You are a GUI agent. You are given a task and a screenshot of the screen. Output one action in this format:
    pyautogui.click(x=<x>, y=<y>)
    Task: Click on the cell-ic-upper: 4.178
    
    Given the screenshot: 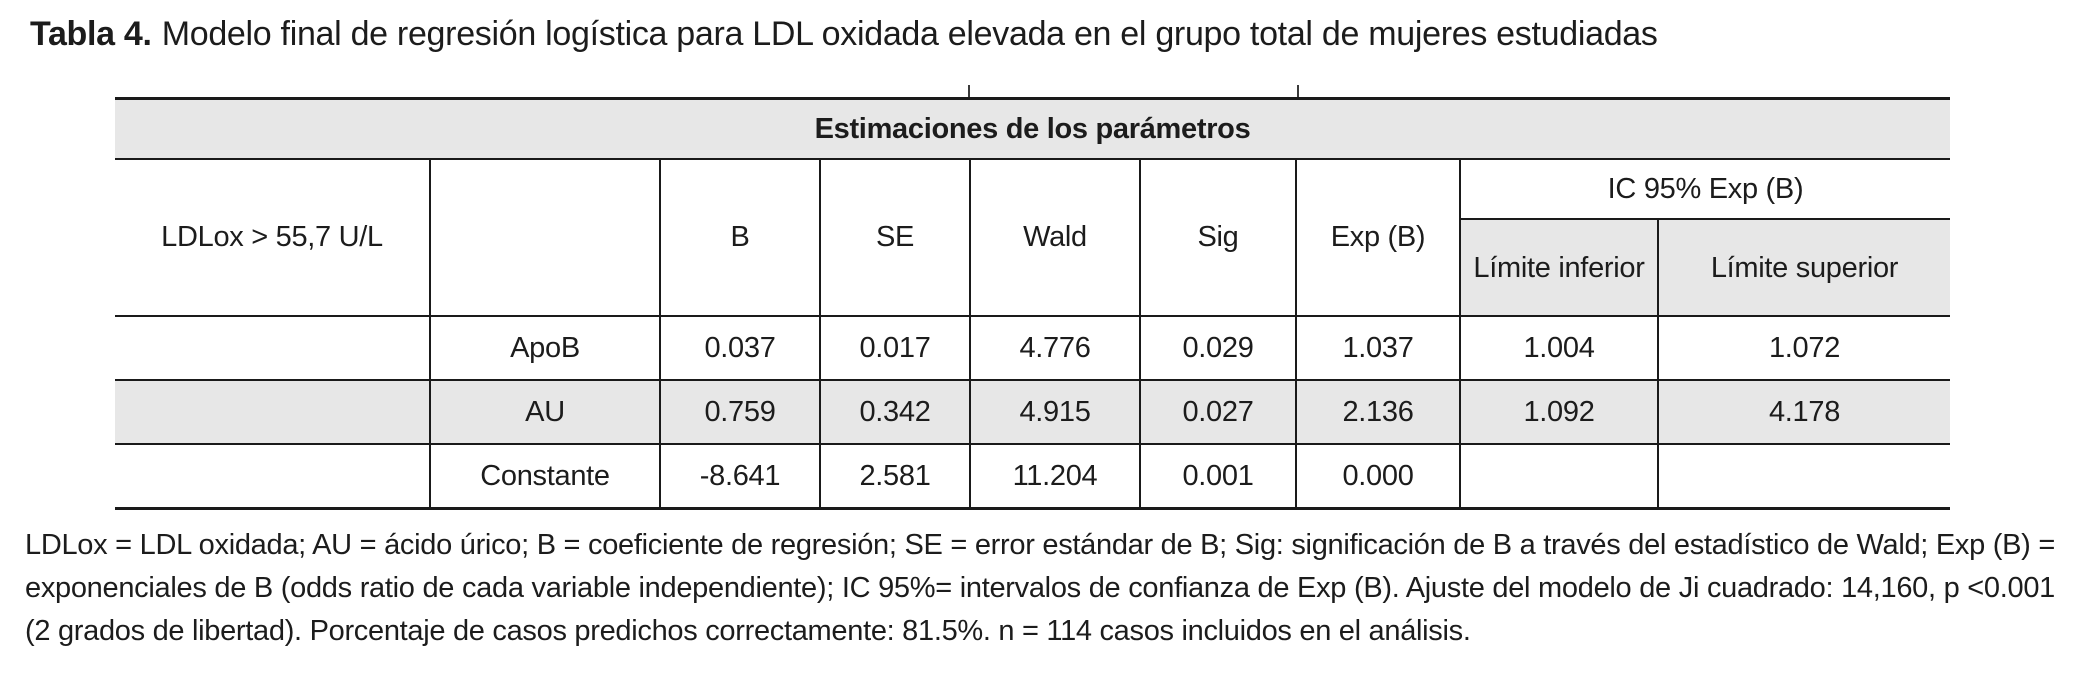 What is the action you would take?
    pyautogui.click(x=1803, y=412)
    